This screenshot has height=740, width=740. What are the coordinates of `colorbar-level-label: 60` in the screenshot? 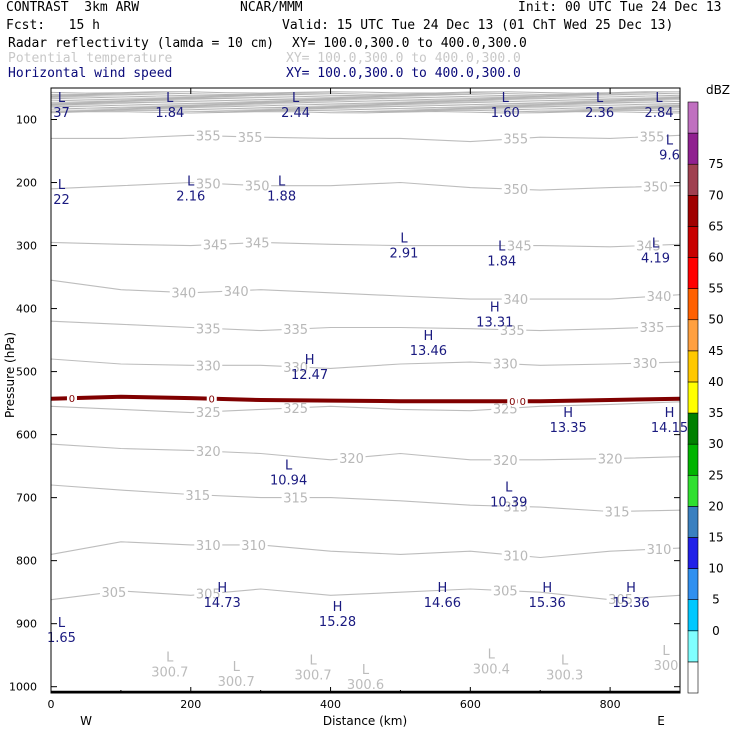 It's located at (715, 258).